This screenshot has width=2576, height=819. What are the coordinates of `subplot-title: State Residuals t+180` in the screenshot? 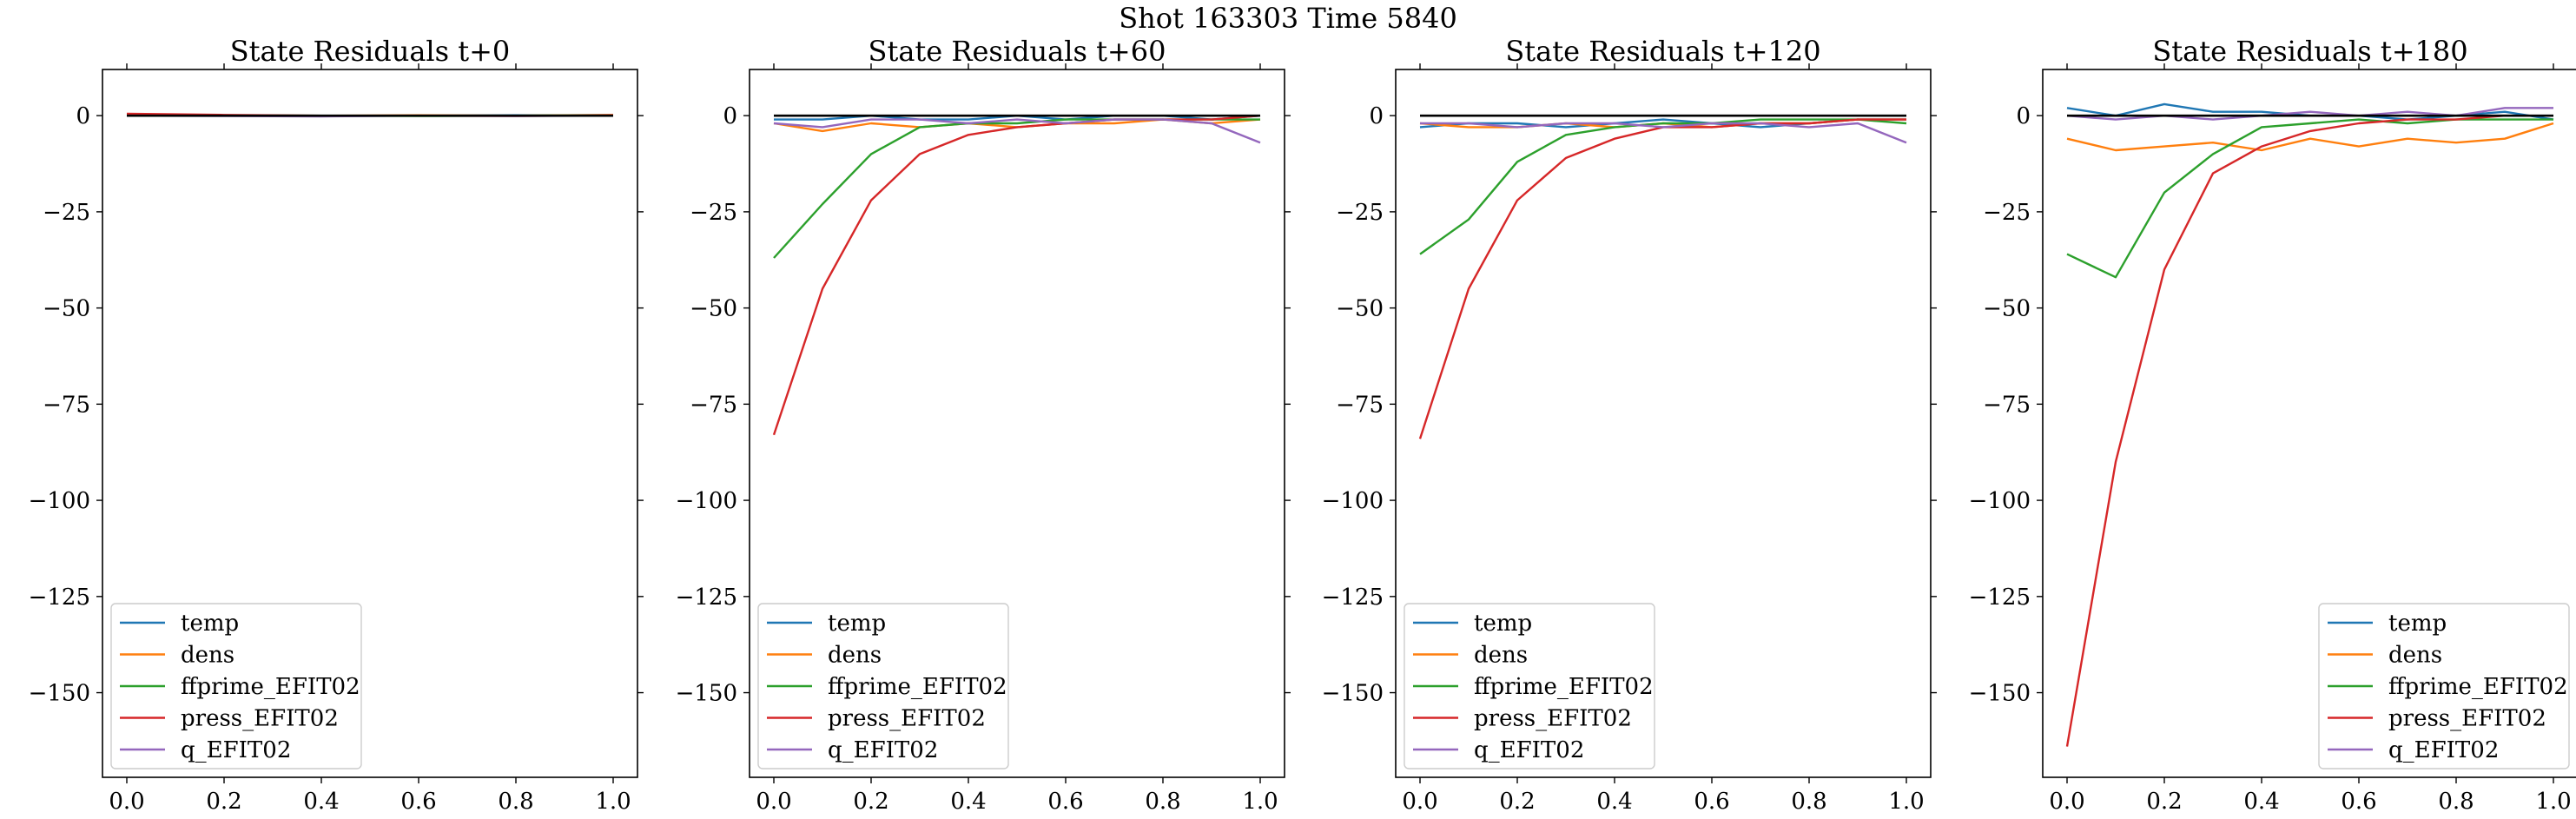 It's located at (2309, 51).